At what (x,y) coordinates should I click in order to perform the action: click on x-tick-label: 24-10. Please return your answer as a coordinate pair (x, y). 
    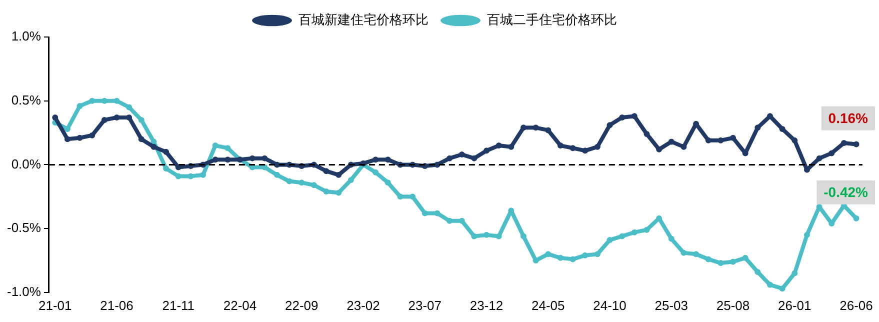
    Looking at the image, I should click on (609, 305).